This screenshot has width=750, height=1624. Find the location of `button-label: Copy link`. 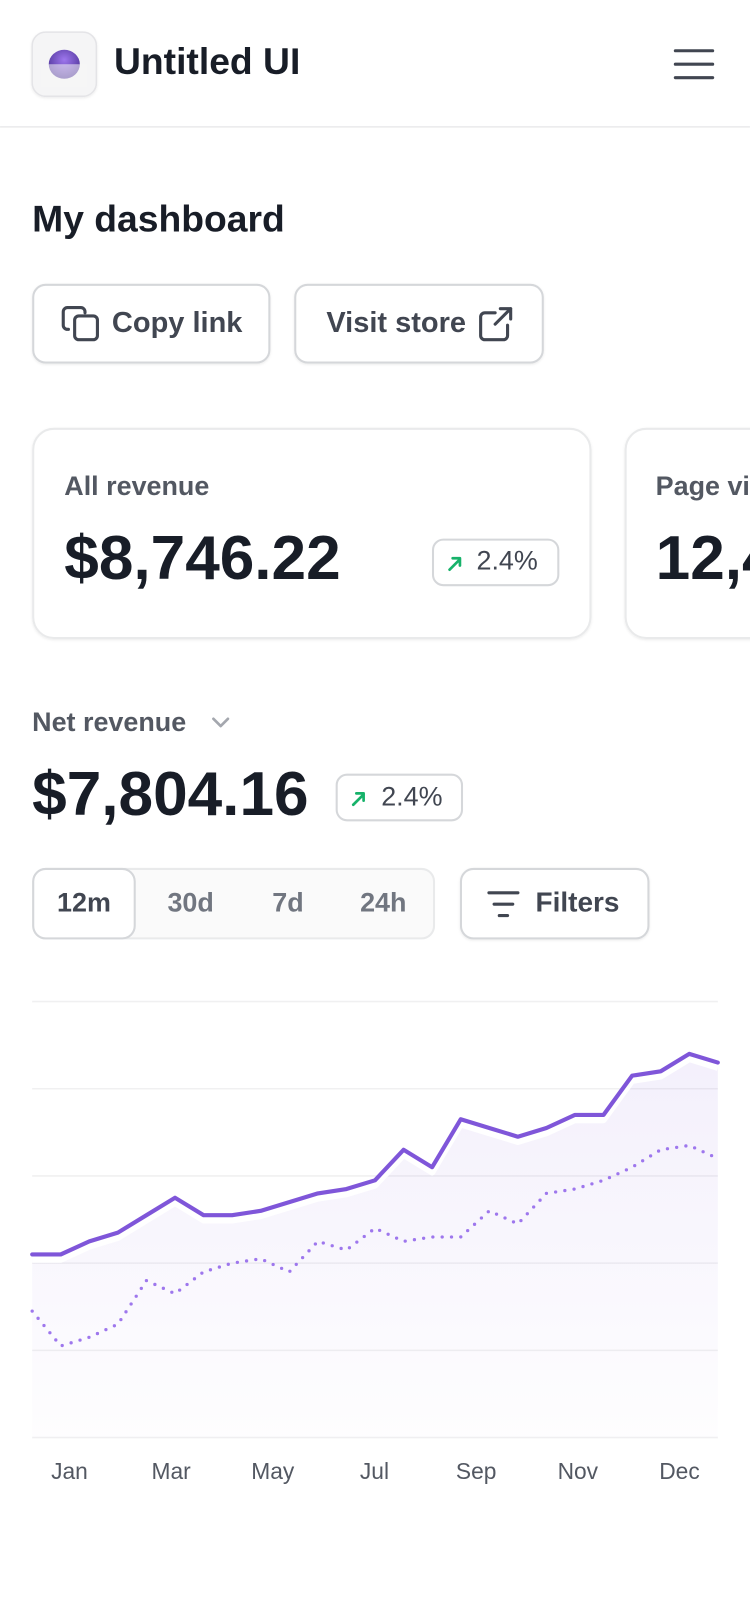

button-label: Copy link is located at coordinates (177, 323).